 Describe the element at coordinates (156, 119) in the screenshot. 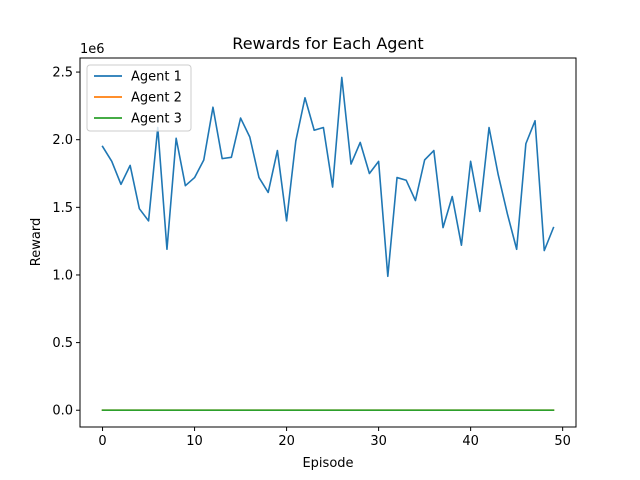

I see `legend-label-agent-3: Agent 3` at that location.